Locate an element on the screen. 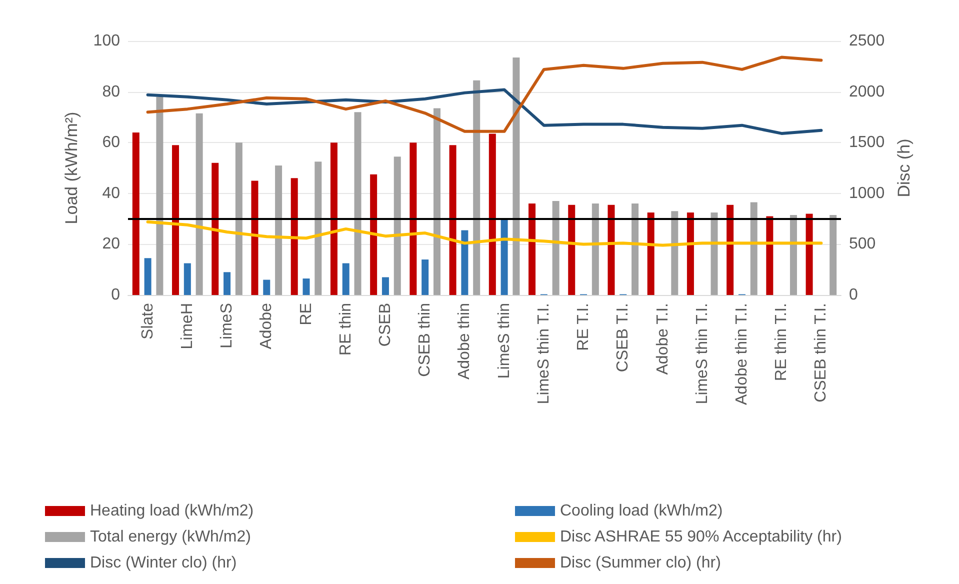 The image size is (959, 584). y2-tick-label: 1000 is located at coordinates (867, 193).